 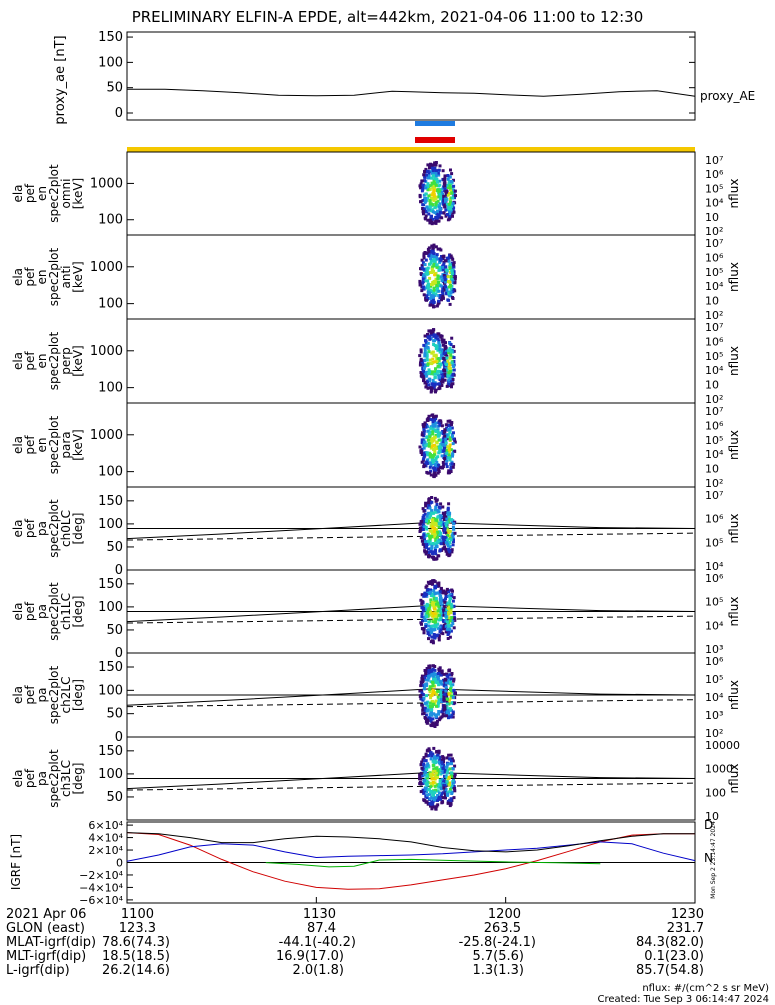 What do you see at coordinates (660, 971) in the screenshot?
I see `footer-value: 85.7(54.8)` at bounding box center [660, 971].